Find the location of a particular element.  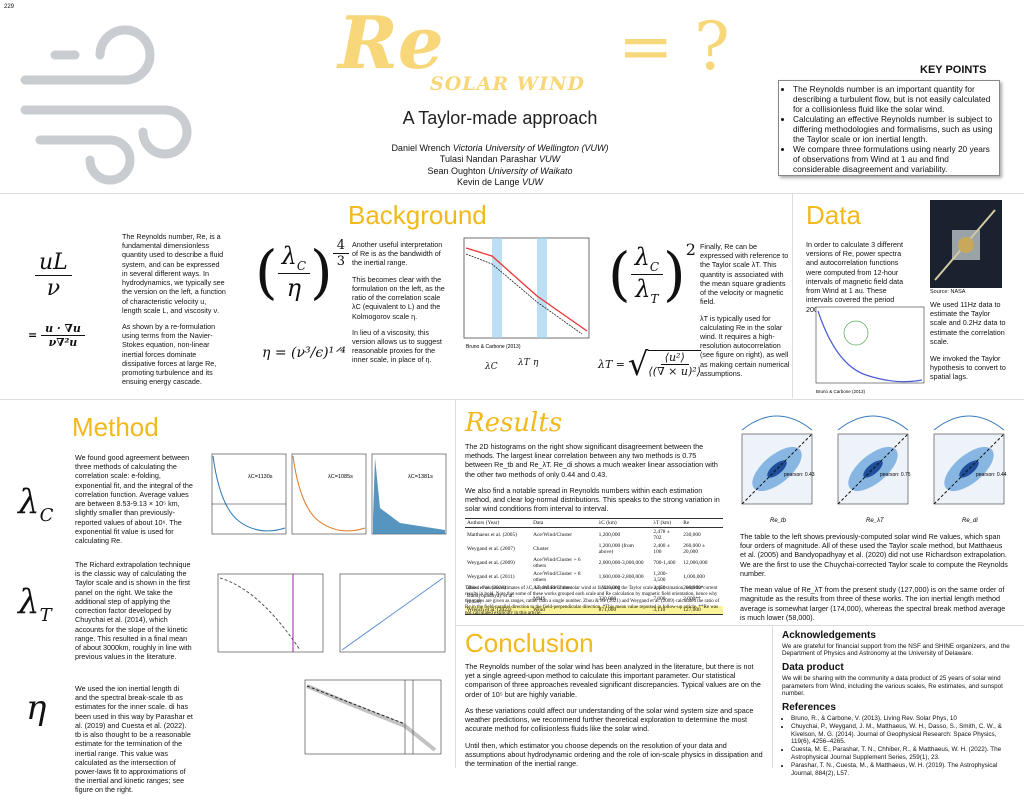

table-cell: 1,200,000 is located at coordinates (609, 535).